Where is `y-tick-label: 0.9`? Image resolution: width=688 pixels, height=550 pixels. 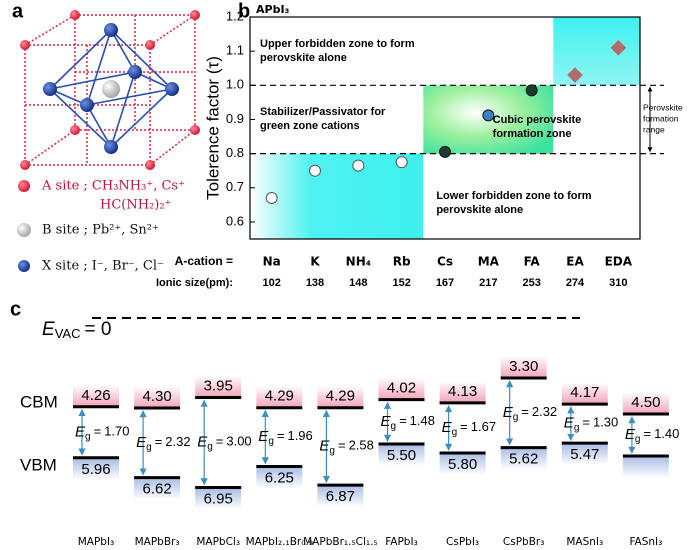
y-tick-label: 0.9 is located at coordinates (235, 118).